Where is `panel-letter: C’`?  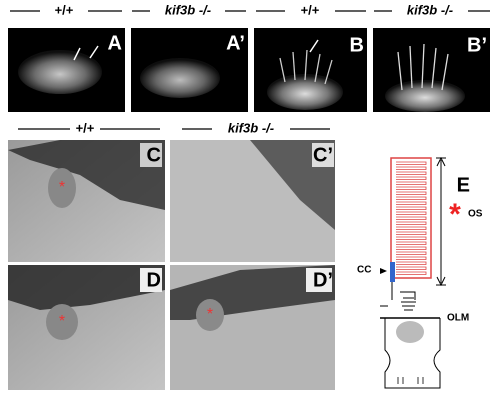 panel-letter: C’ is located at coordinates (323, 155).